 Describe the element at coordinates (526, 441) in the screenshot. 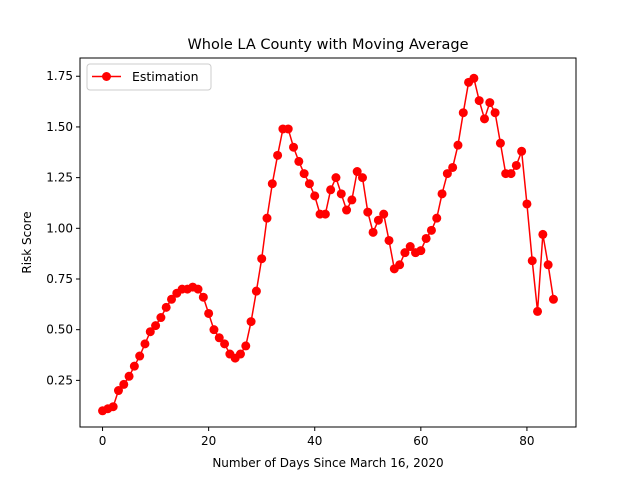

I see `x-tick-label: 80` at that location.